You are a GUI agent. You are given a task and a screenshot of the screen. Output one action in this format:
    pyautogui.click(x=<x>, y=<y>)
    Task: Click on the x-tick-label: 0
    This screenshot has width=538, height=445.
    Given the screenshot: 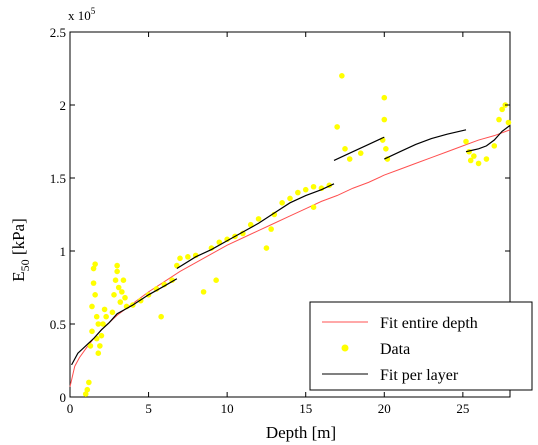 What is the action you would take?
    pyautogui.click(x=70, y=408)
    